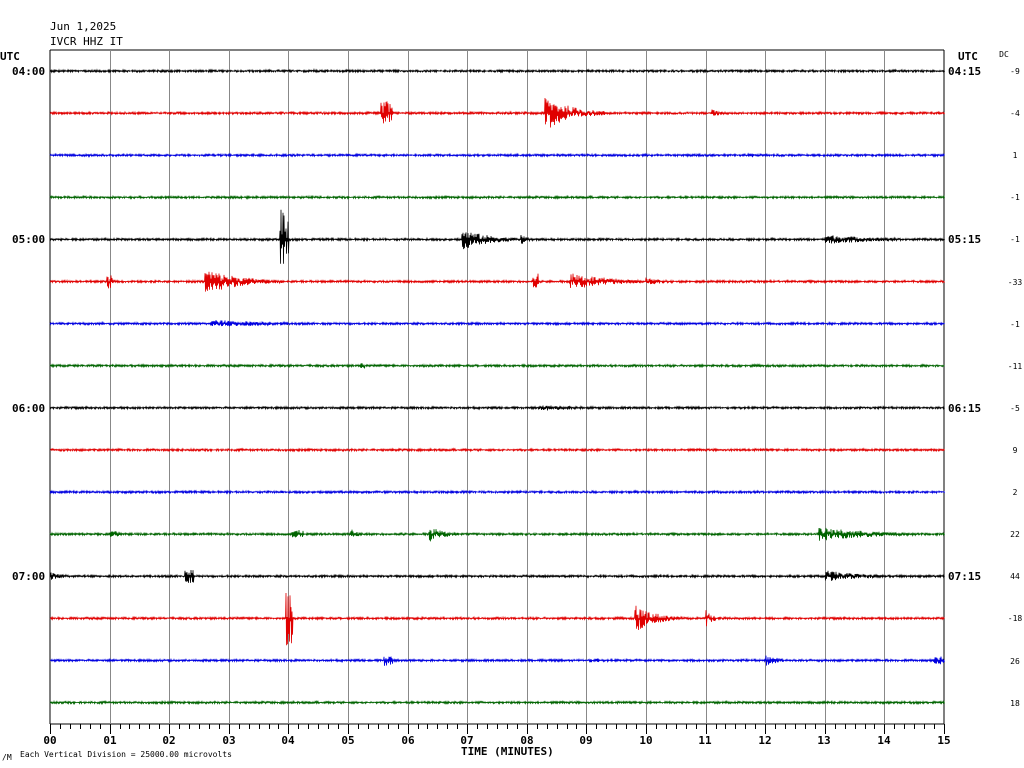 Image resolution: width=1024 pixels, height=768 pixels. Describe the element at coordinates (705, 740) in the screenshot. I see `x-tick-label: 11` at that location.